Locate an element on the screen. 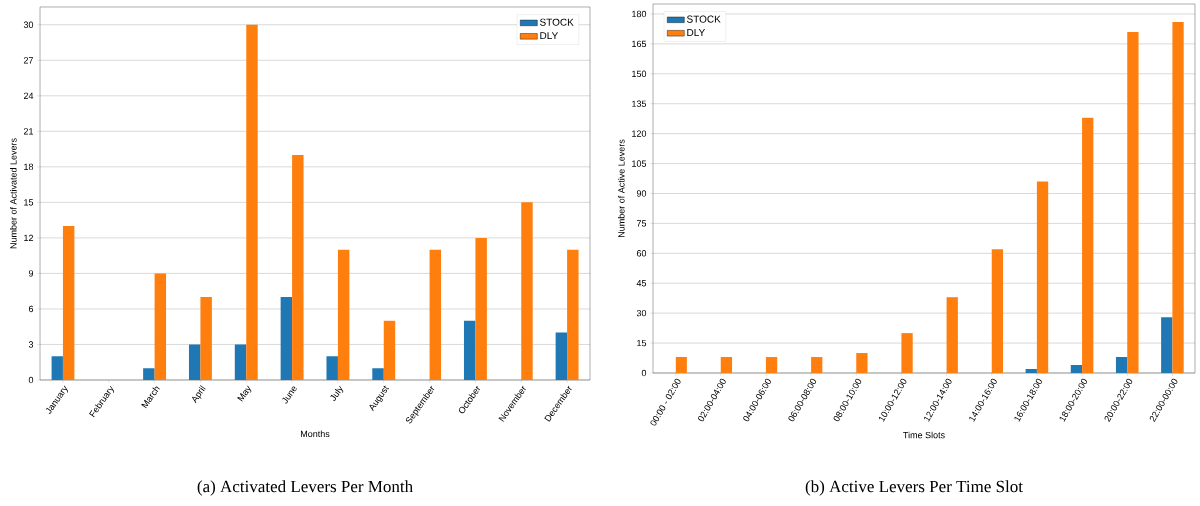 The height and width of the screenshot is (506, 1200). y-tick-label: 60 is located at coordinates (641, 253).